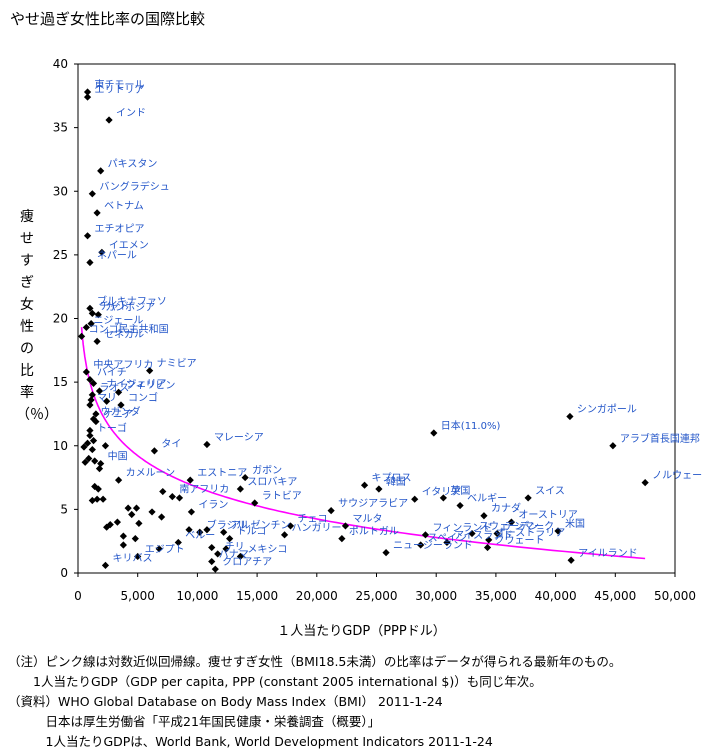 The image size is (723, 755). I want to click on data-label: 中国, so click(118, 456).